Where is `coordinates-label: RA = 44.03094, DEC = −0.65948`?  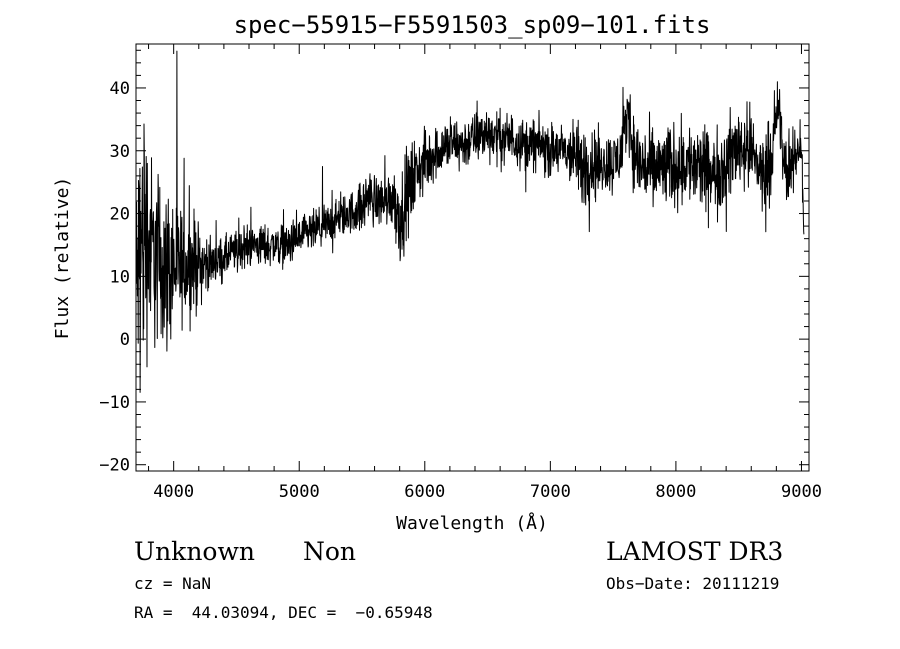 coordinates-label: RA = 44.03094, DEC = −0.65948 is located at coordinates (283, 612).